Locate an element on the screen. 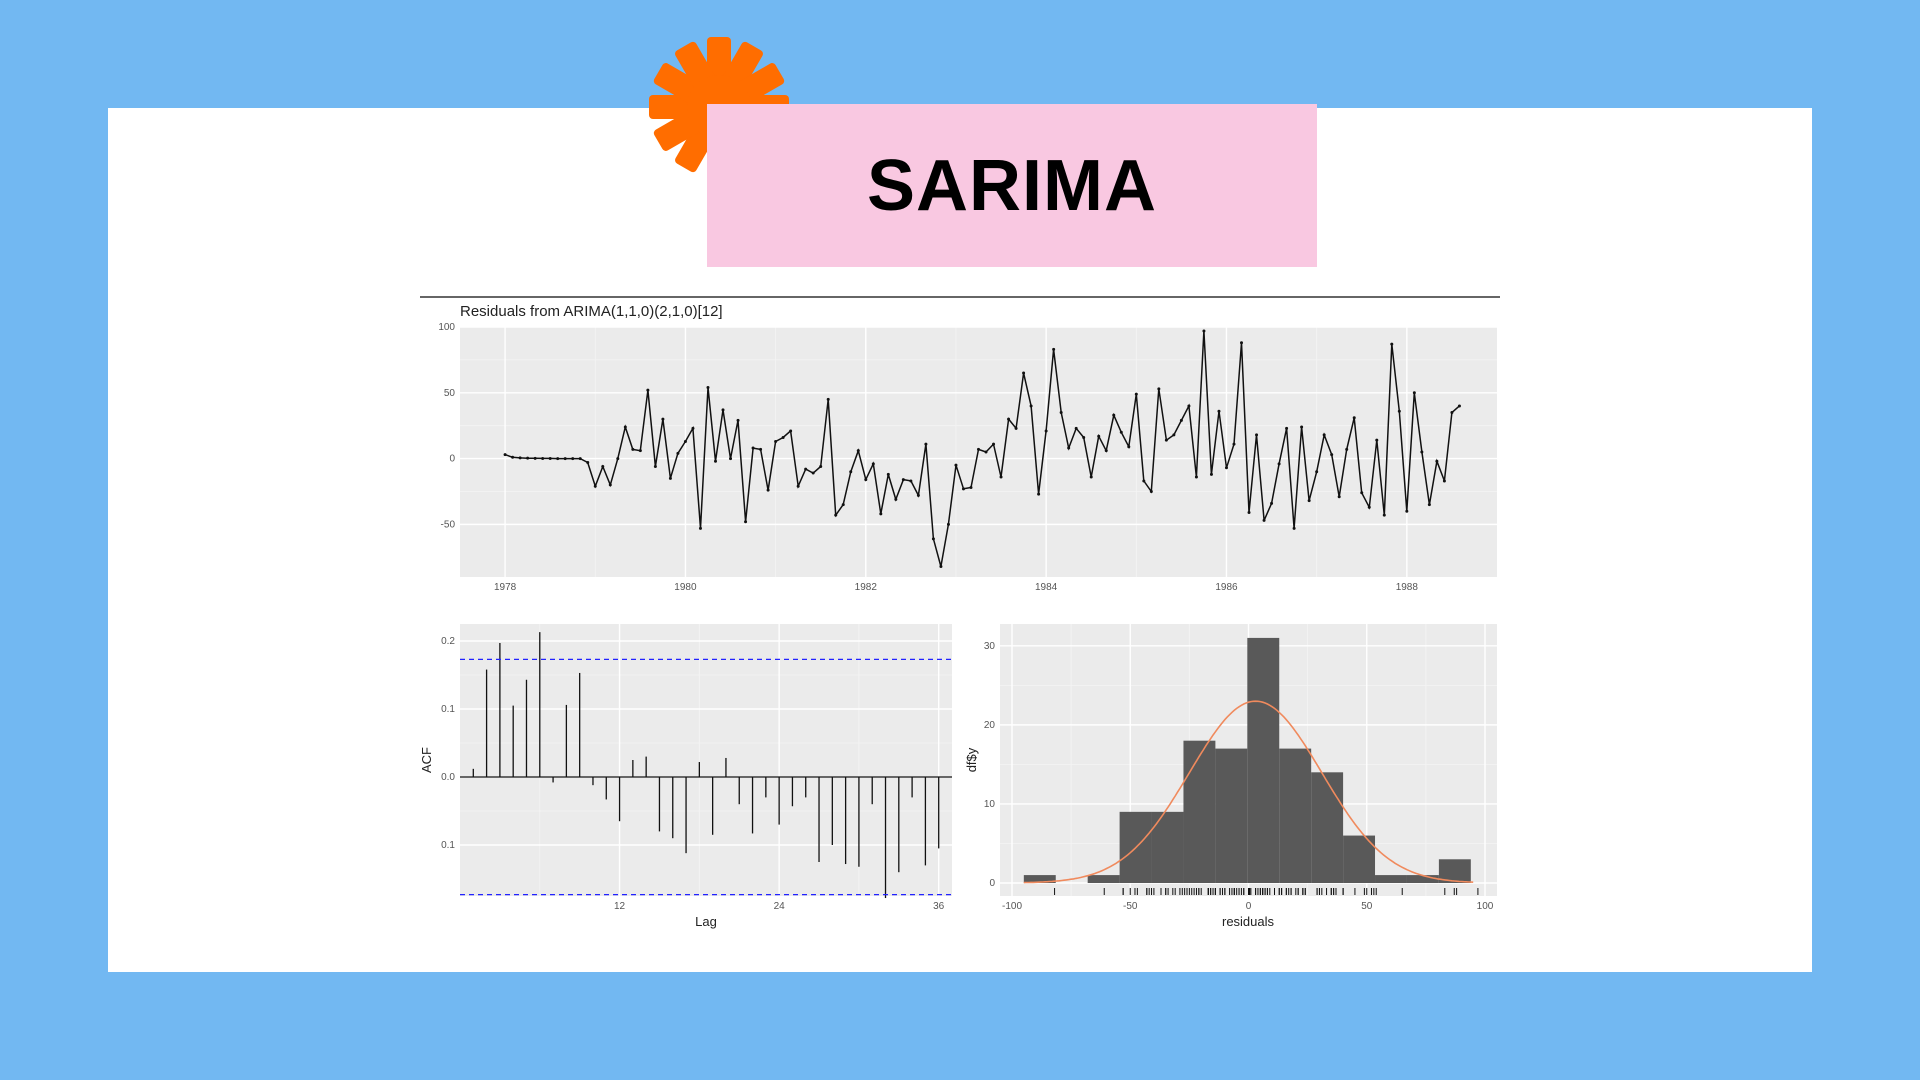 This screenshot has width=1920, height=1080. x-tick-label: 1980 is located at coordinates (685, 587).